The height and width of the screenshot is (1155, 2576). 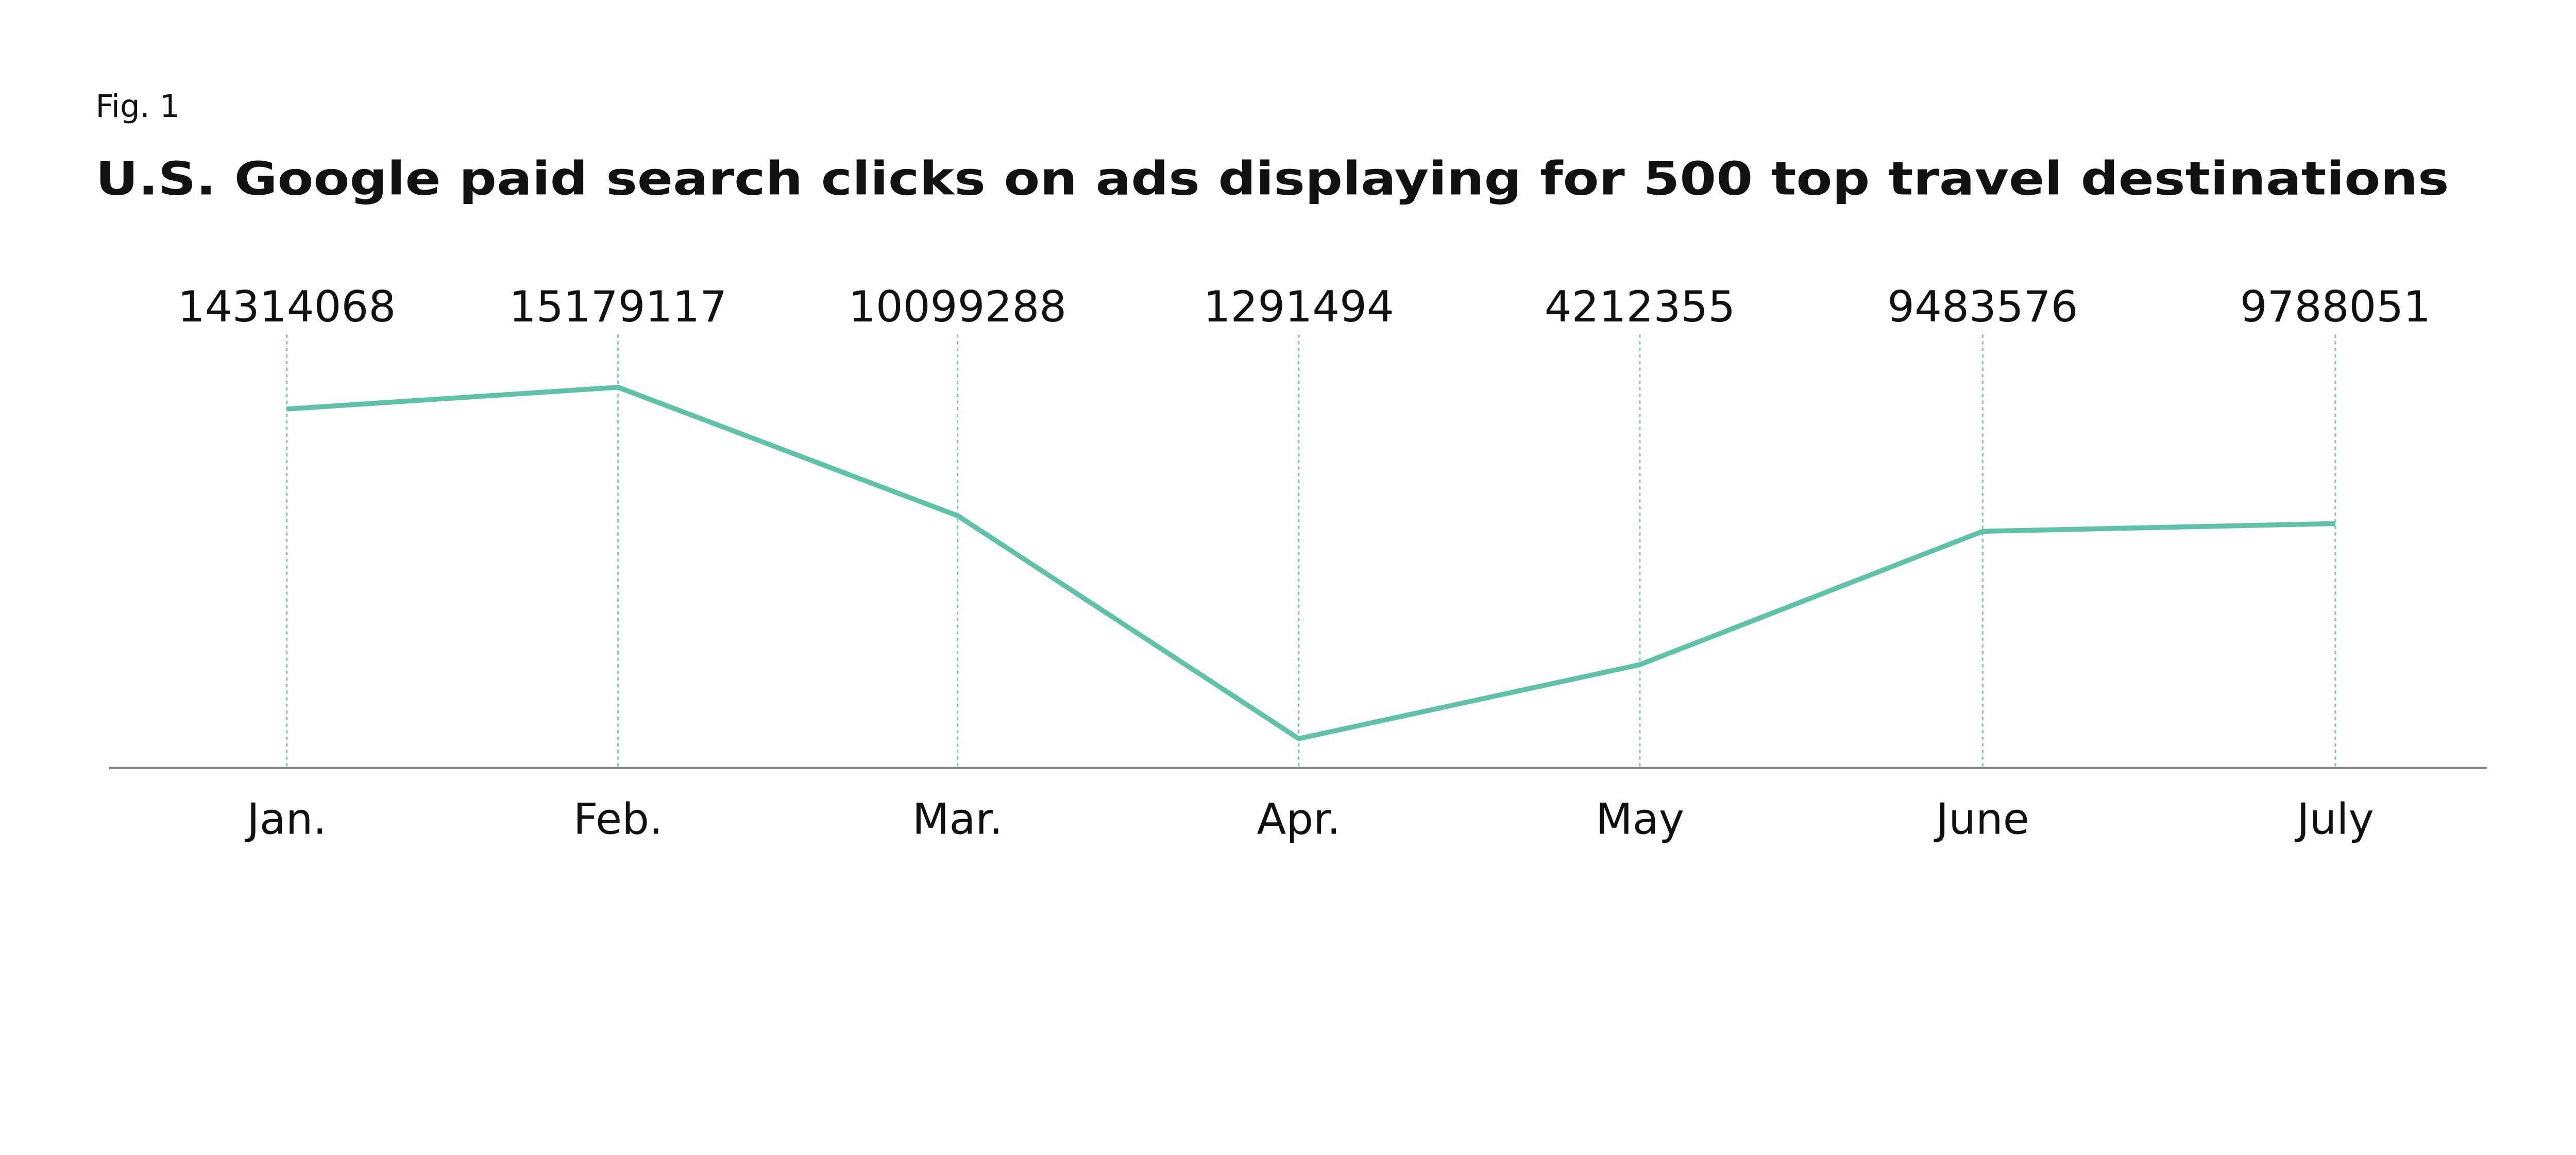 What do you see at coordinates (957, 307) in the screenshot?
I see `data-label: 10099288` at bounding box center [957, 307].